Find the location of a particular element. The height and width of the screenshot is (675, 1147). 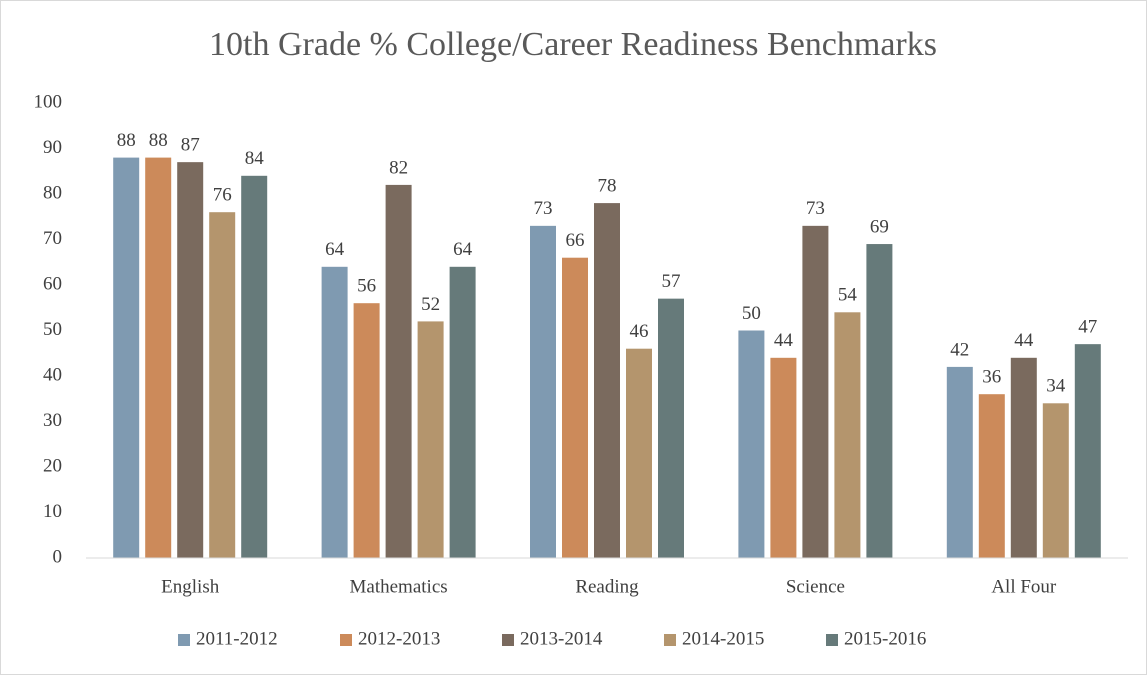

data-label: 42 is located at coordinates (959, 349).